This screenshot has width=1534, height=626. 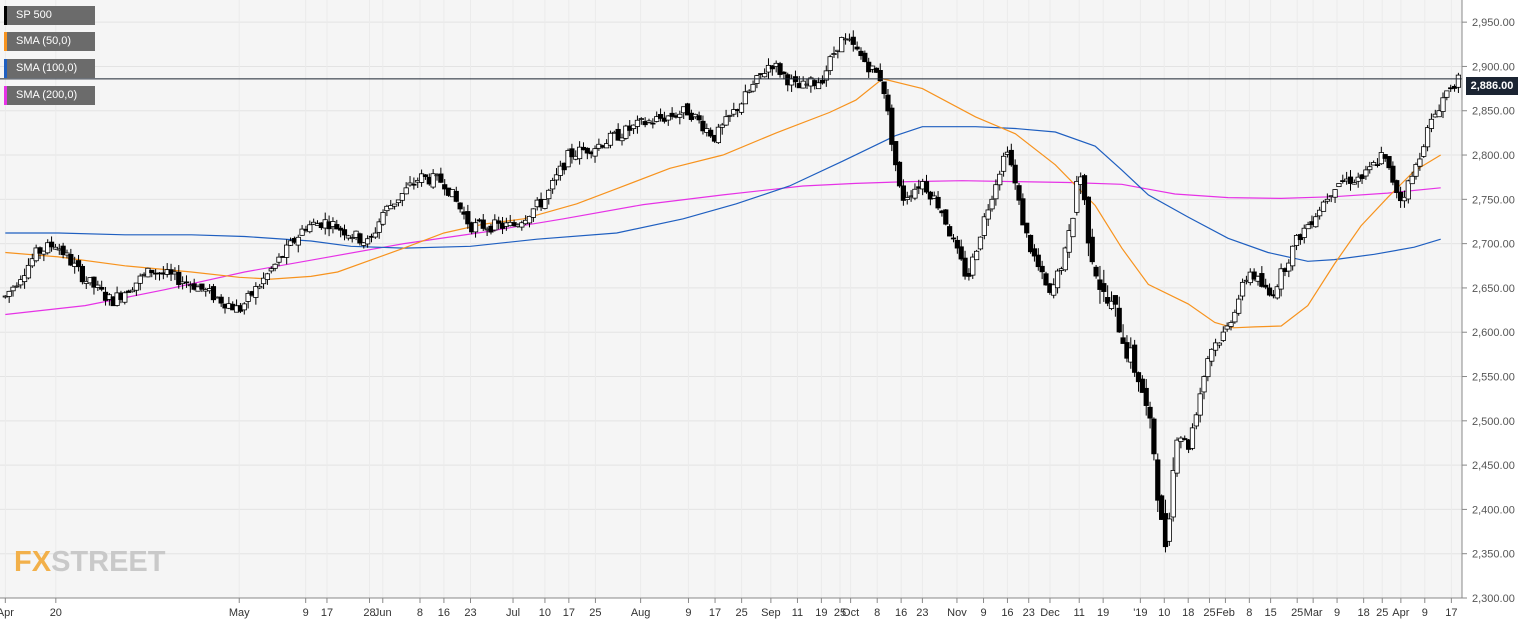 I want to click on x-tick-label: Mar, so click(x=1313, y=613).